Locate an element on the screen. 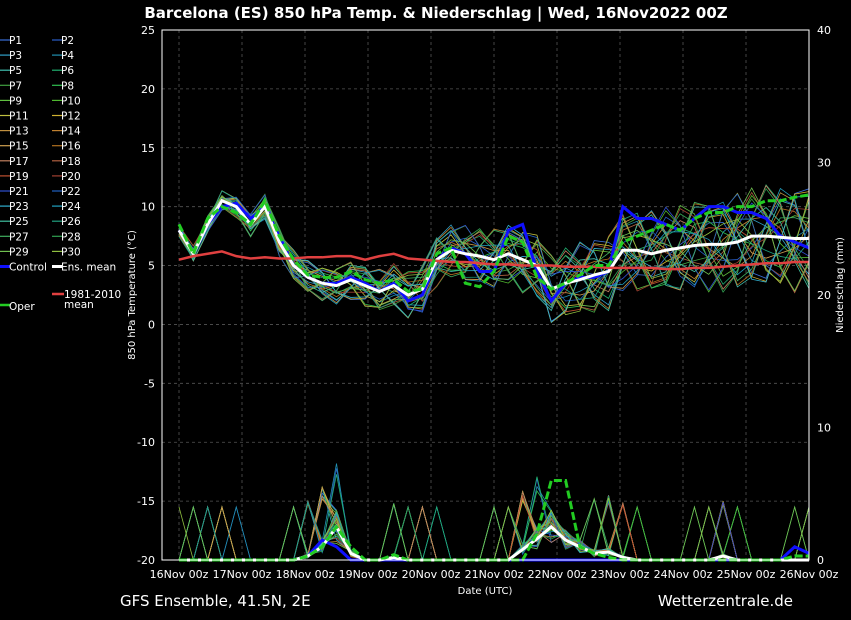 The image size is (851, 620). y2-axis-label: Niederschlag (mm) is located at coordinates (840, 285).